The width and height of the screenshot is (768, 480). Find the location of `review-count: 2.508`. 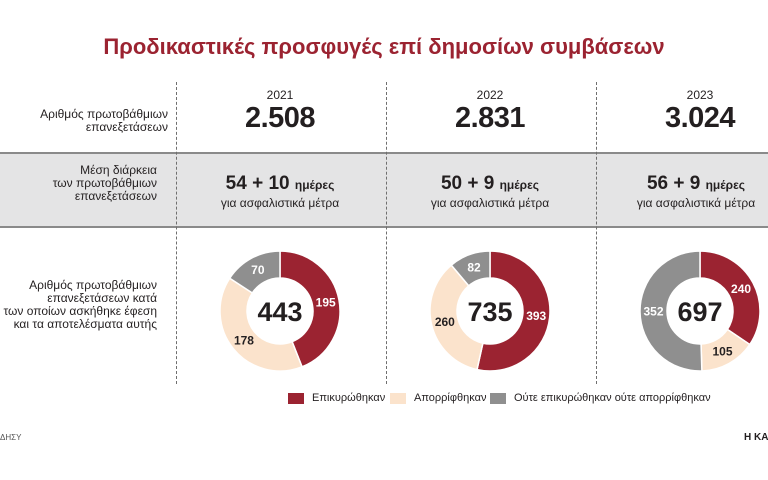

review-count: 2.508 is located at coordinates (280, 118).